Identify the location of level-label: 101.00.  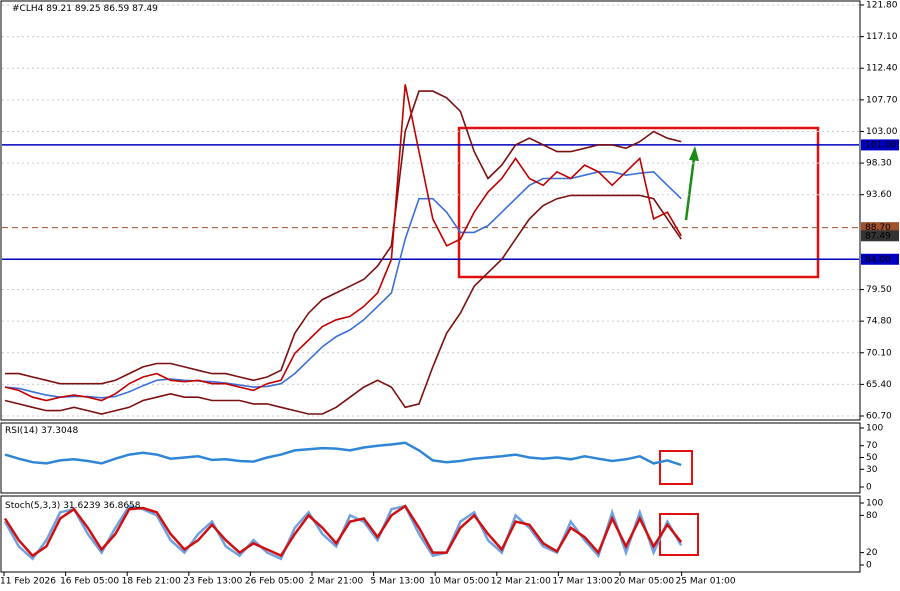
(881, 145).